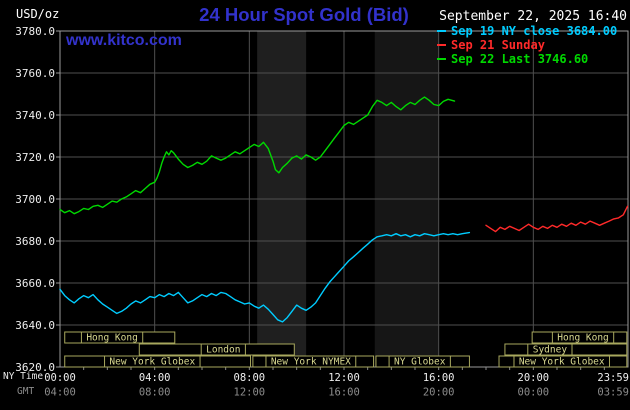 This screenshot has width=630, height=410. What do you see at coordinates (35, 283) in the screenshot?
I see `y-tick-label: 3660.0` at bounding box center [35, 283].